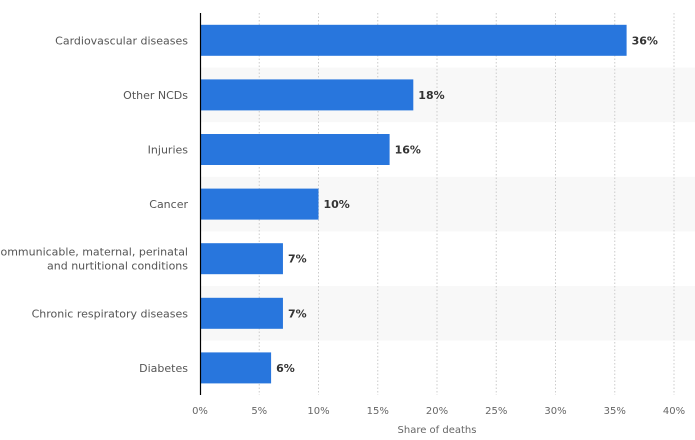 This screenshot has height=440, width=695. I want to click on x-tick-label: 15%, so click(378, 411).